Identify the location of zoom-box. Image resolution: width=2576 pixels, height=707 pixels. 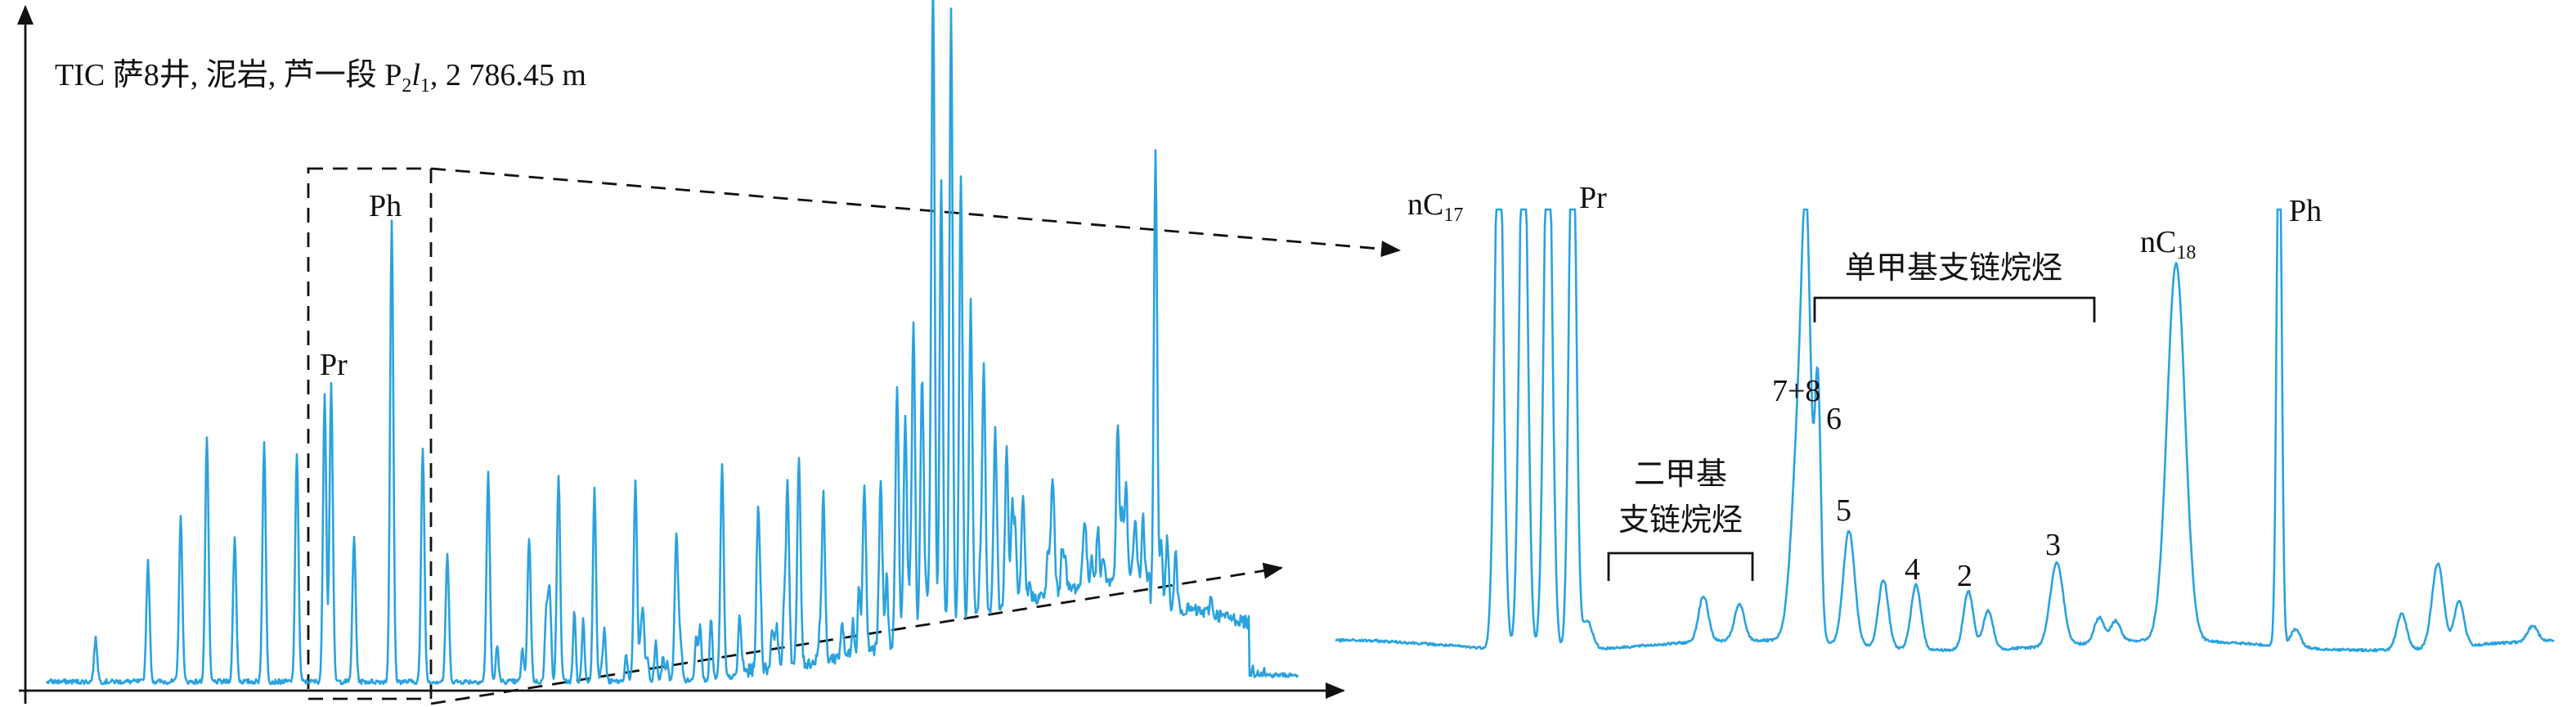
(370, 434).